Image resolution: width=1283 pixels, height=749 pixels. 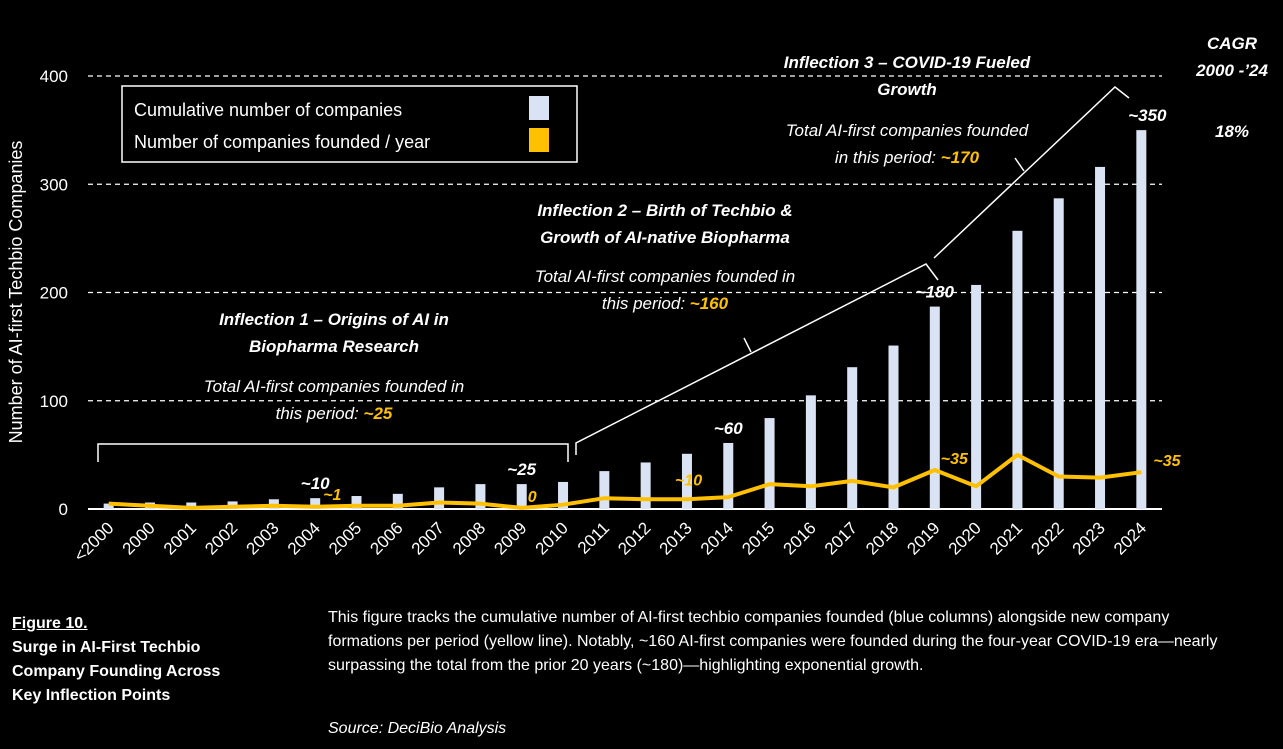 I want to click on x-tick-label: 2021, so click(x=1006, y=538).